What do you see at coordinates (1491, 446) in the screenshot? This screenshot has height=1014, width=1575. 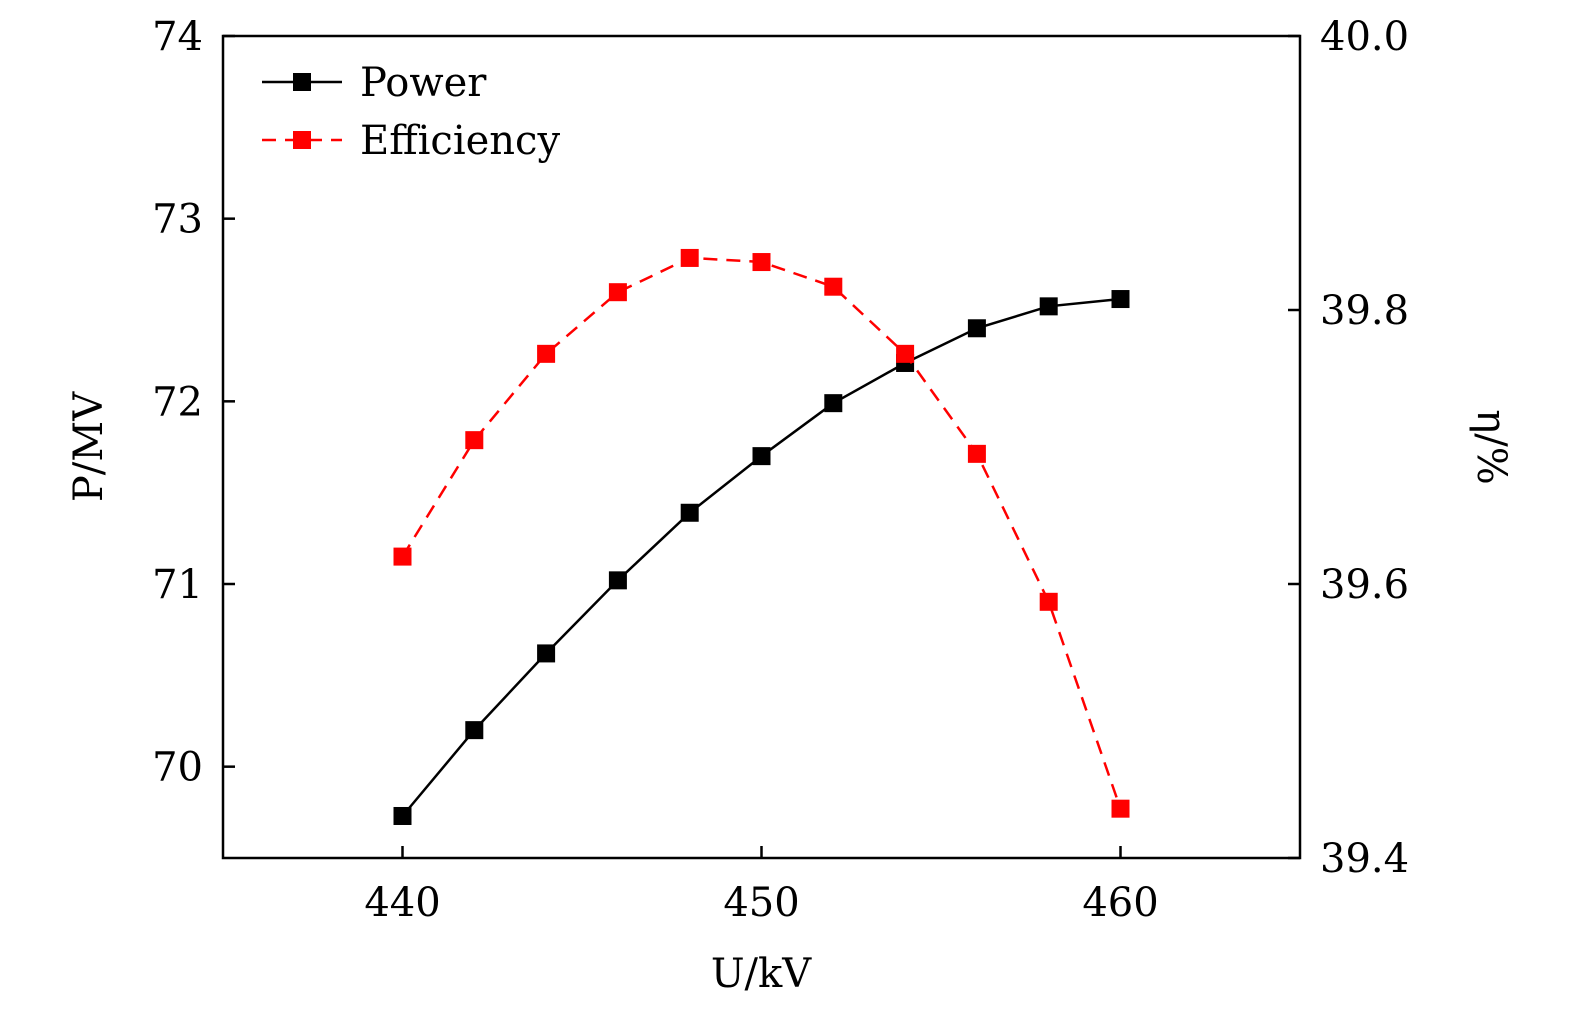 I see `y-axis-right-label: η/%` at bounding box center [1491, 446].